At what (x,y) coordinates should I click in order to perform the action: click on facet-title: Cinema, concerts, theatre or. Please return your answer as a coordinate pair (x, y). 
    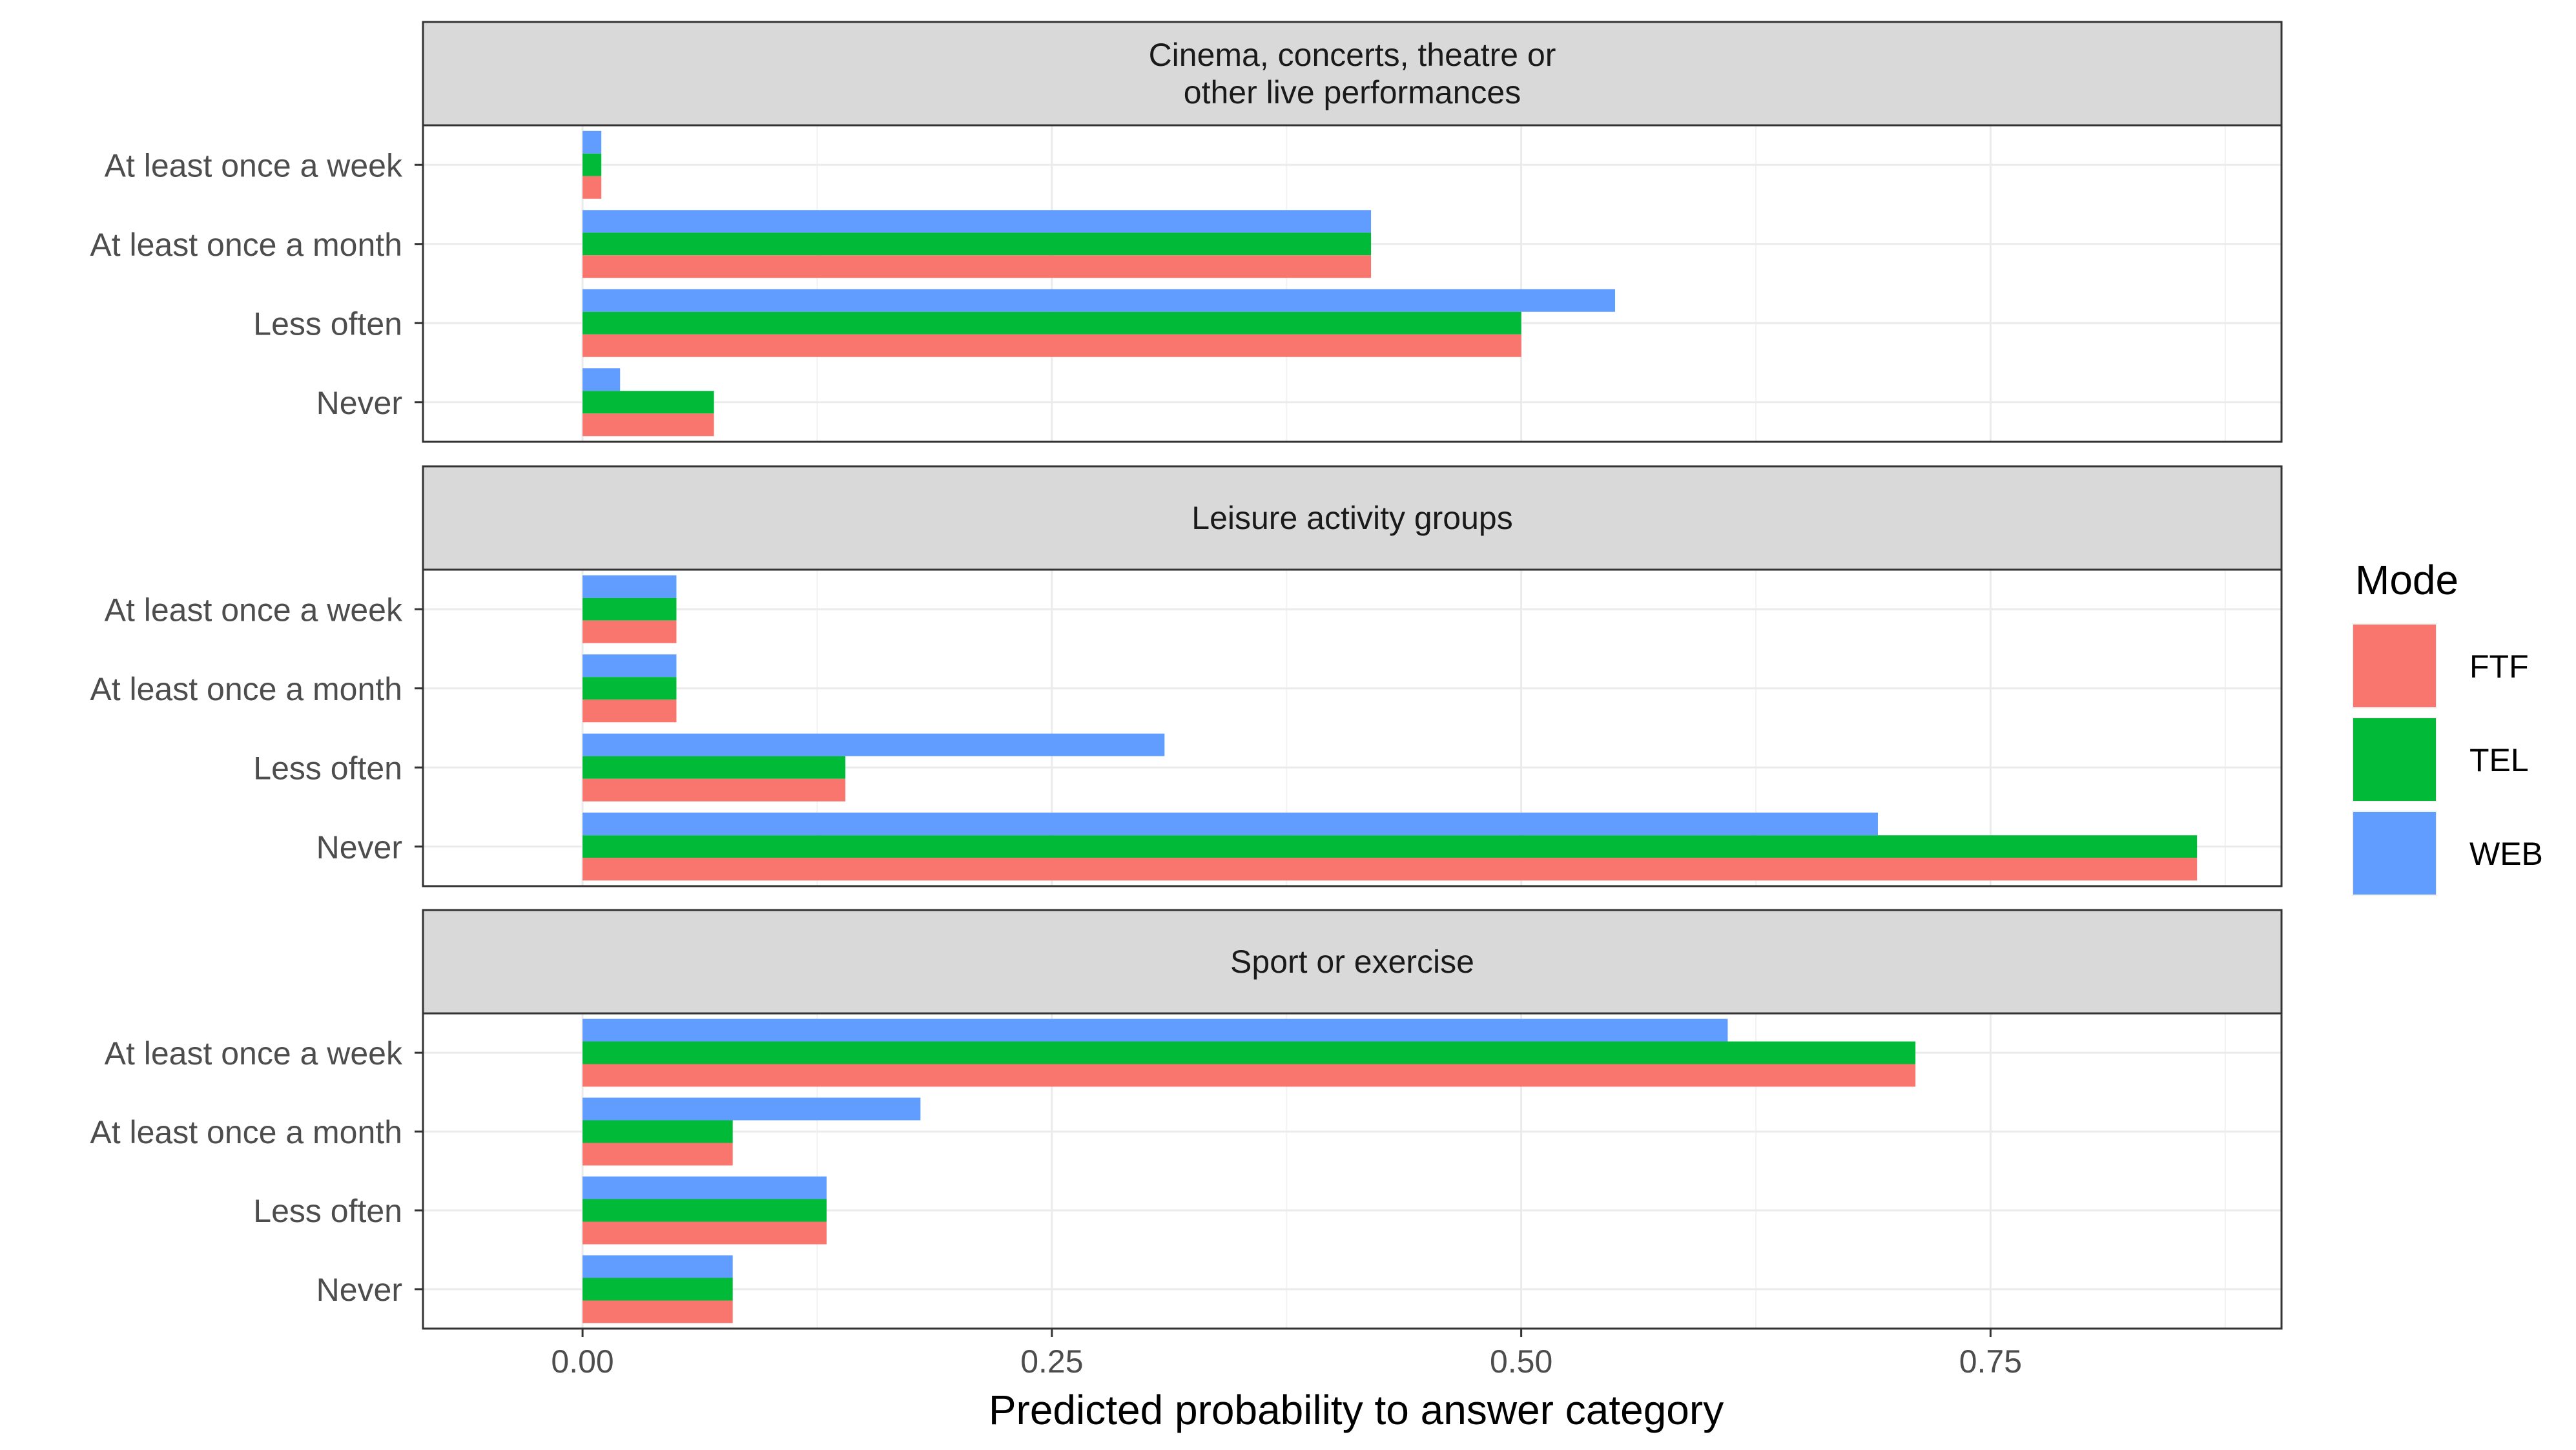
    Looking at the image, I should click on (1352, 55).